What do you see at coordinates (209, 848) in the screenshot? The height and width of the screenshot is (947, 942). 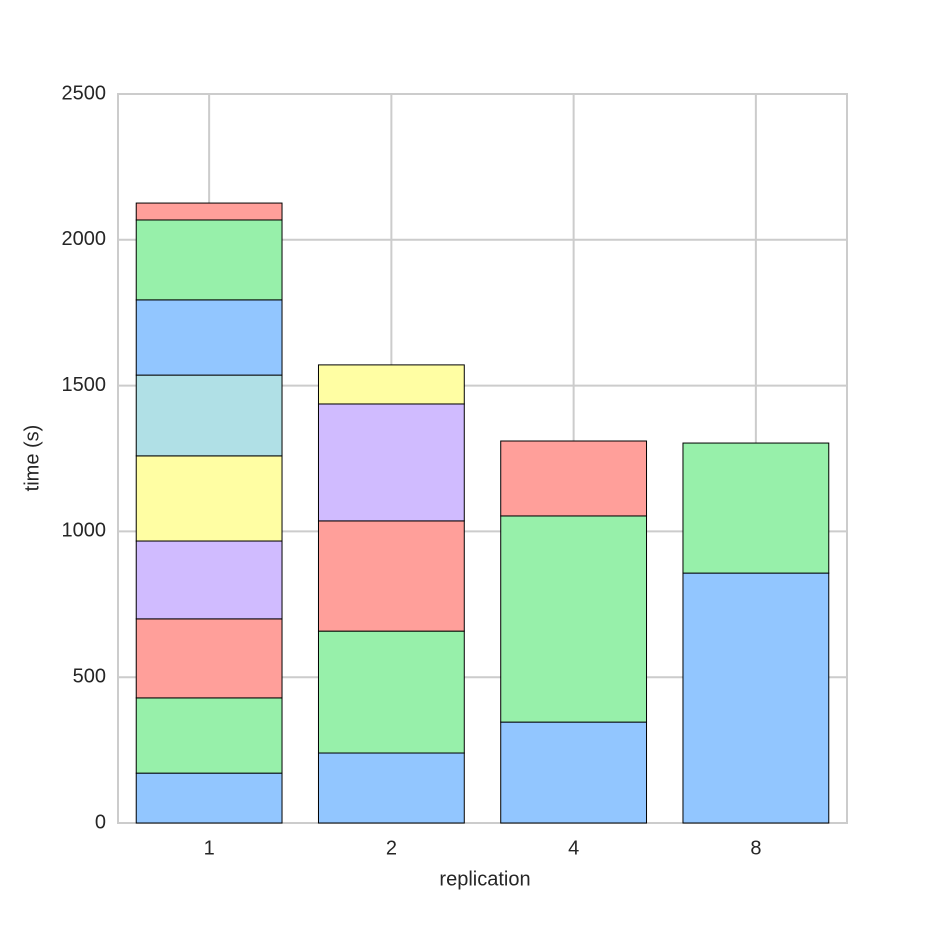 I see `x-tick-label: 1` at bounding box center [209, 848].